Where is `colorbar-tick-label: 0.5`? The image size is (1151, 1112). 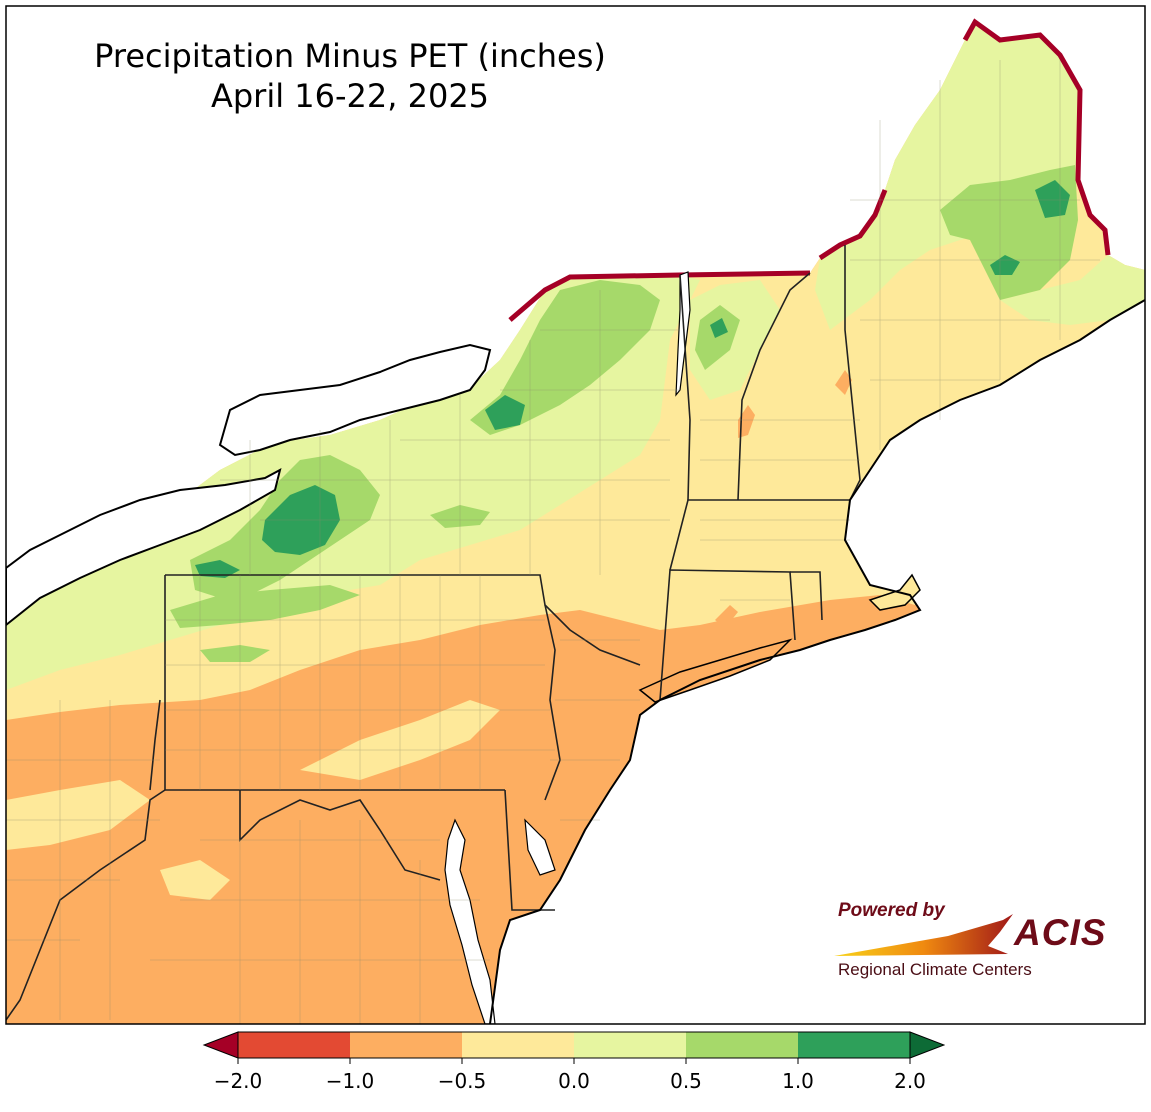 colorbar-tick-label: 0.5 is located at coordinates (686, 1081).